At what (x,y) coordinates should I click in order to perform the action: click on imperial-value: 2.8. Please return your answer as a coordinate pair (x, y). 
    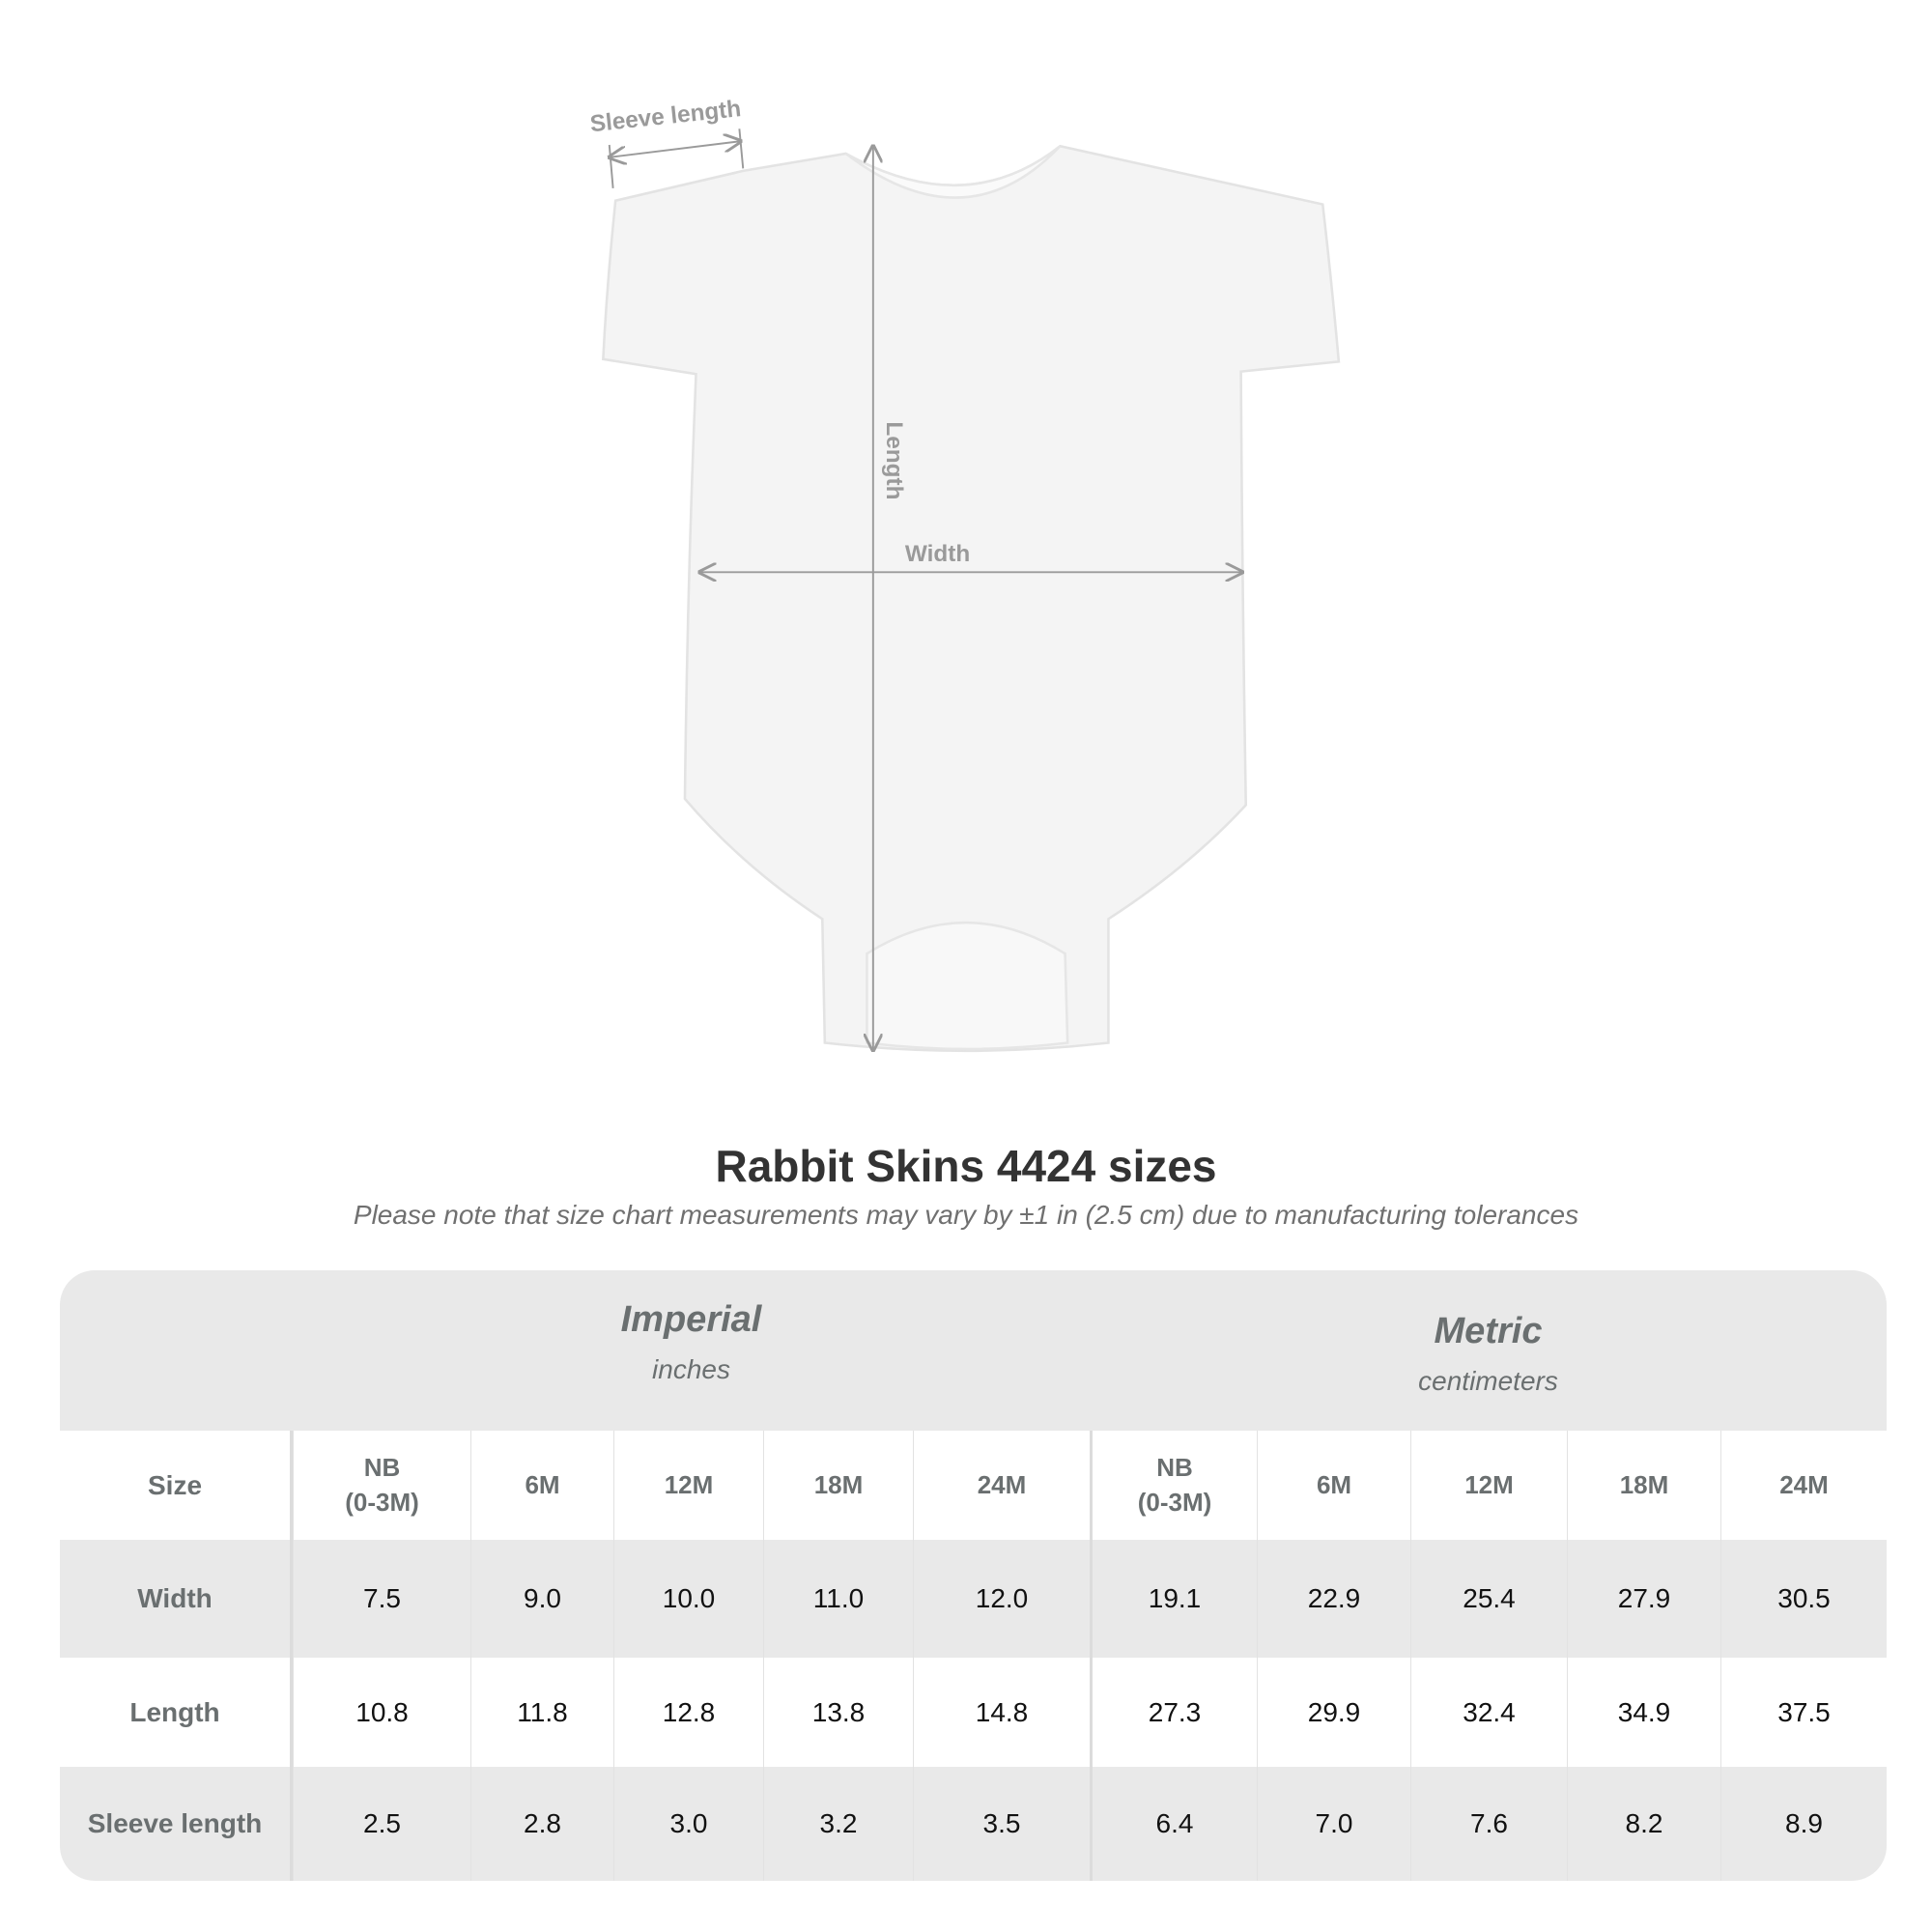
    Looking at the image, I should click on (541, 1824).